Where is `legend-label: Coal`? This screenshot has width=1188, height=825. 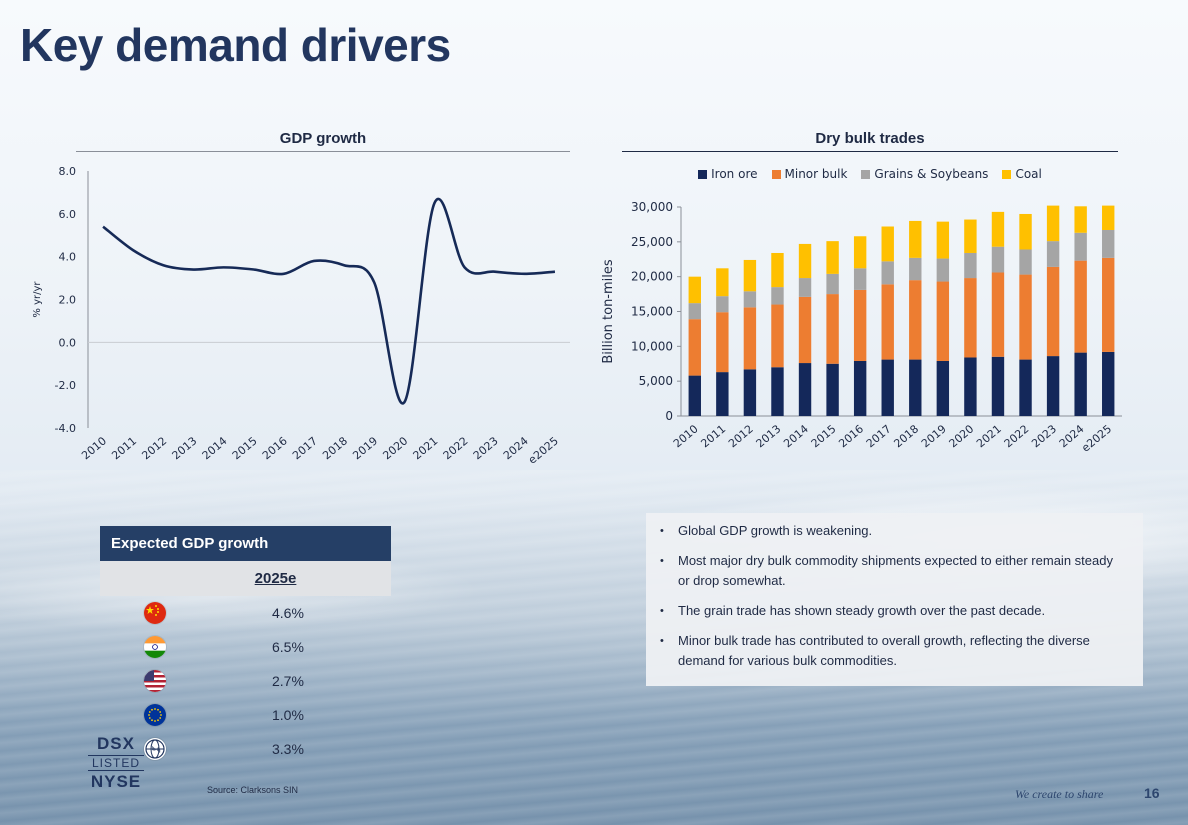 legend-label: Coal is located at coordinates (1028, 174).